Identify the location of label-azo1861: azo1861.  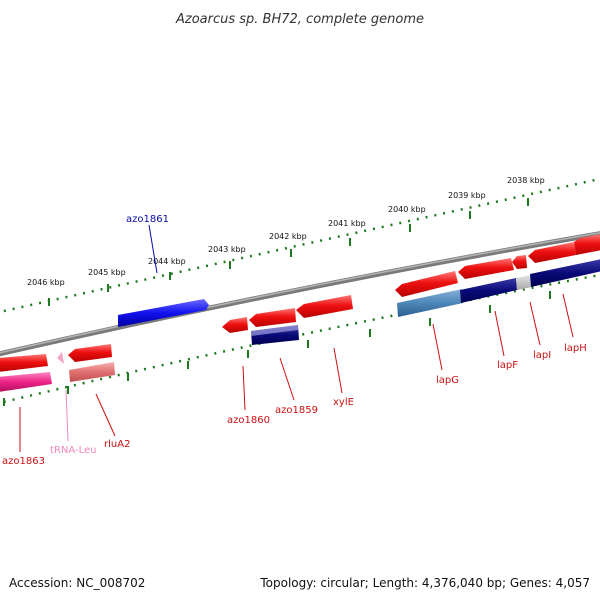
(147, 219).